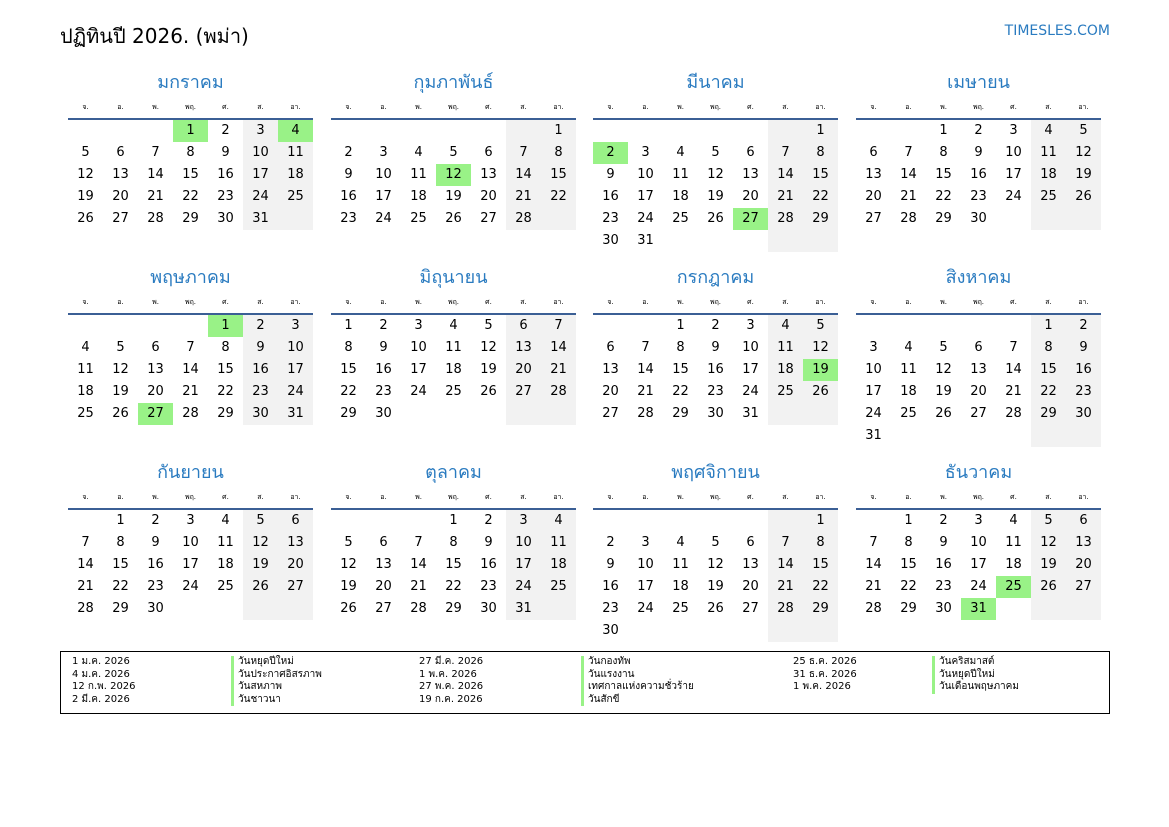 The image size is (1169, 827). Describe the element at coordinates (637, 700) in the screenshot. I see `legend-holiday-name: วันสักขี` at that location.